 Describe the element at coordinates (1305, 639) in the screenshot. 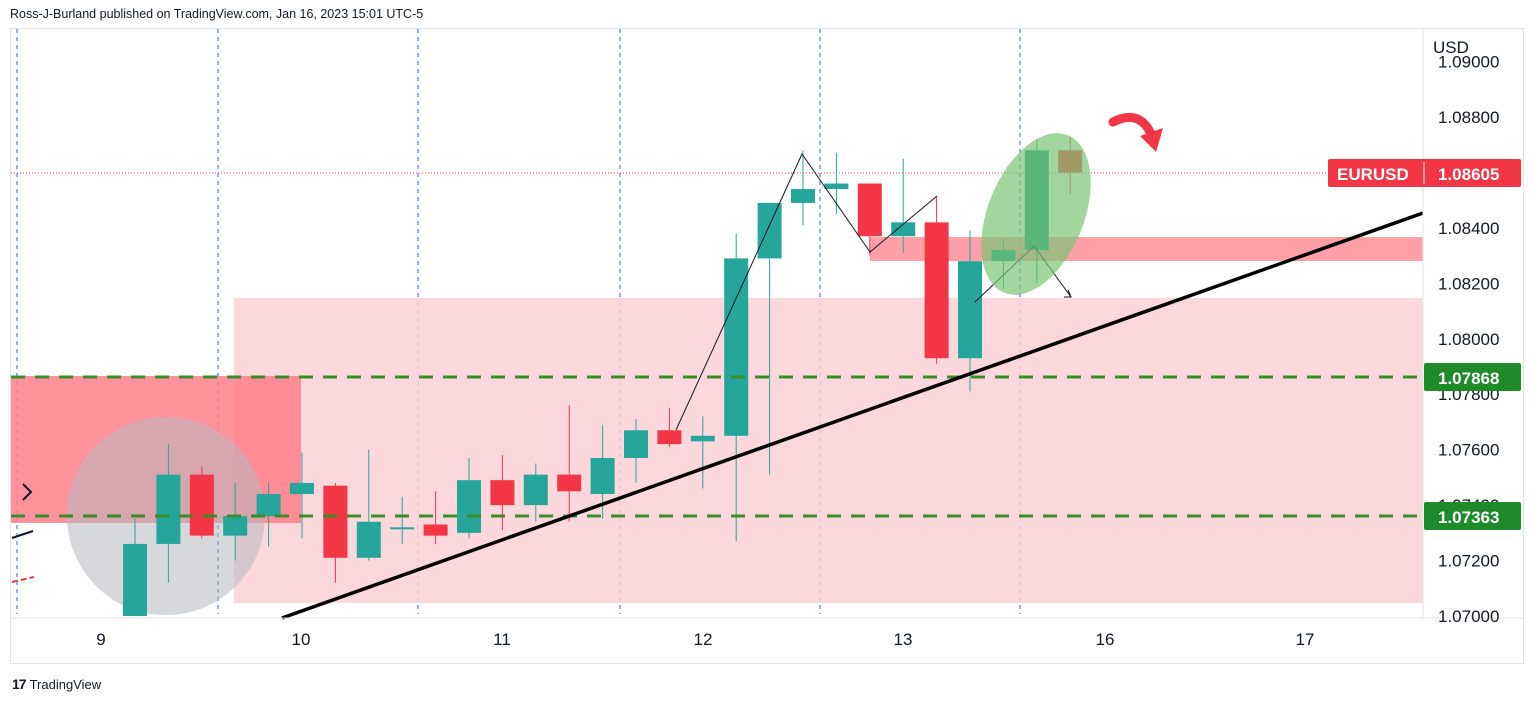

I see `time-tick-label: 17` at that location.